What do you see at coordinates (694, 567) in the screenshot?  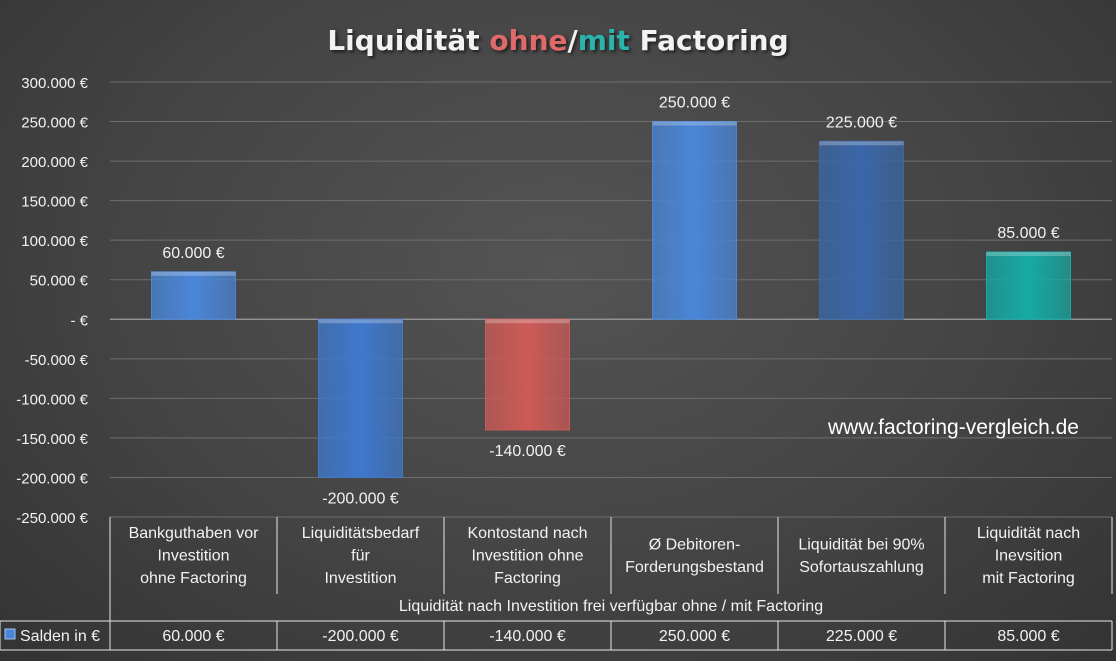 I see `x-category-label: Forderungsbestand` at bounding box center [694, 567].